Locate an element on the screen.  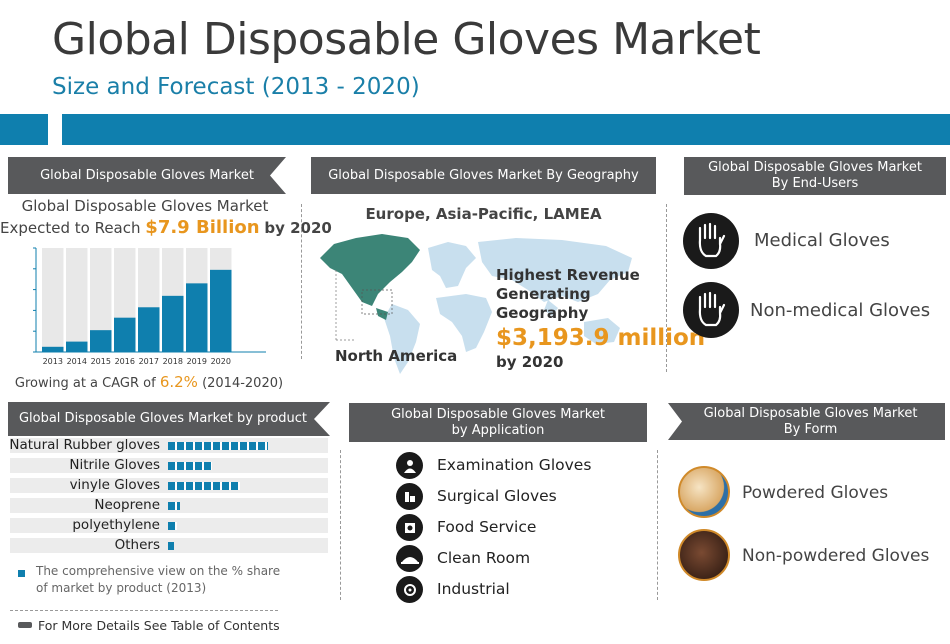
footer-link: For More Details See Table of Contents is located at coordinates (159, 625).